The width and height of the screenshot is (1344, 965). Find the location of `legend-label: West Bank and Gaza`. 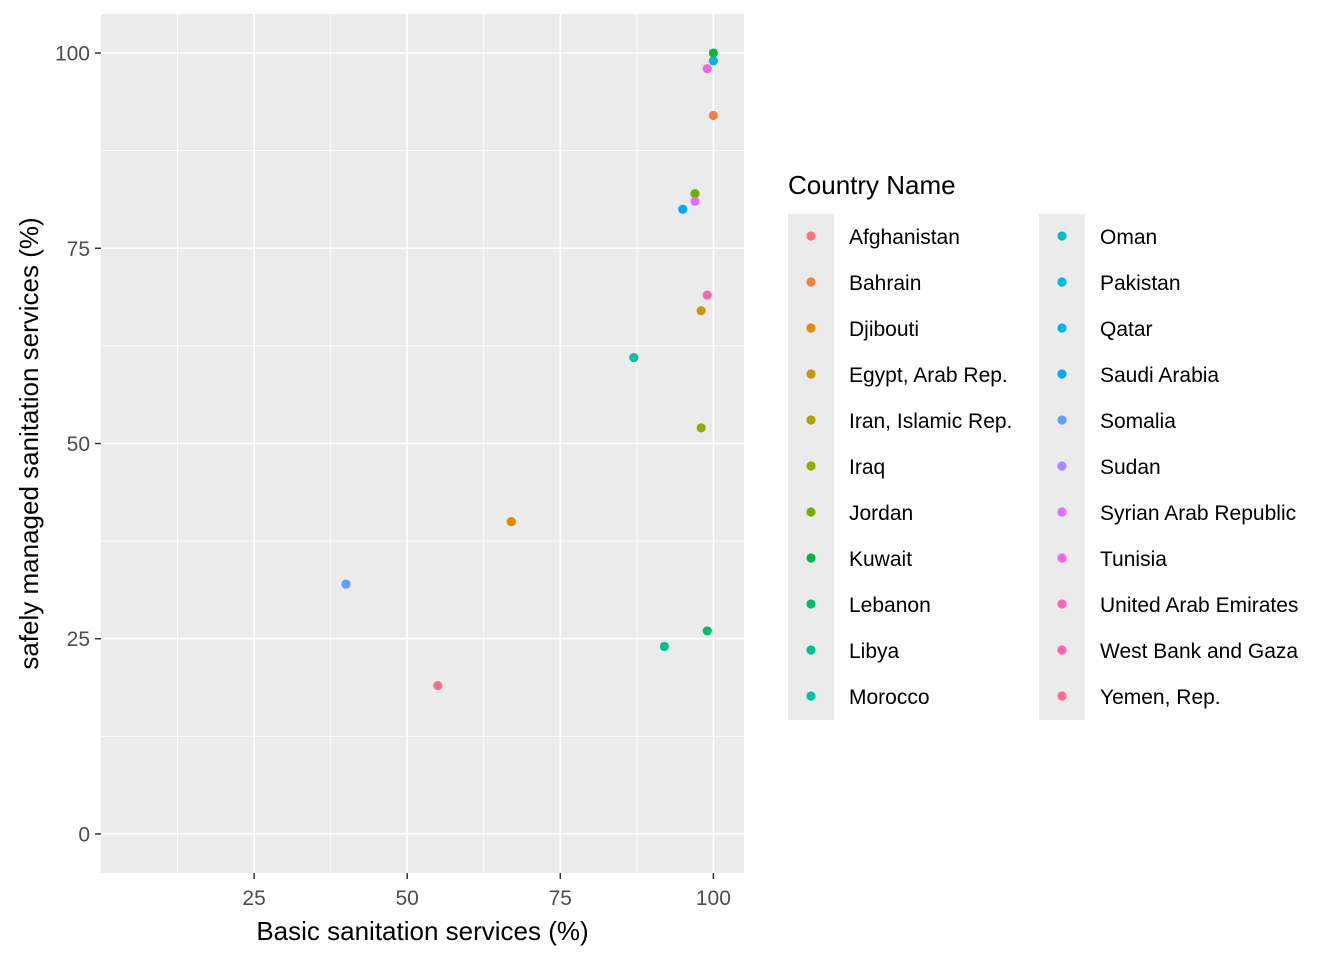

legend-label: West Bank and Gaza is located at coordinates (1199, 651).